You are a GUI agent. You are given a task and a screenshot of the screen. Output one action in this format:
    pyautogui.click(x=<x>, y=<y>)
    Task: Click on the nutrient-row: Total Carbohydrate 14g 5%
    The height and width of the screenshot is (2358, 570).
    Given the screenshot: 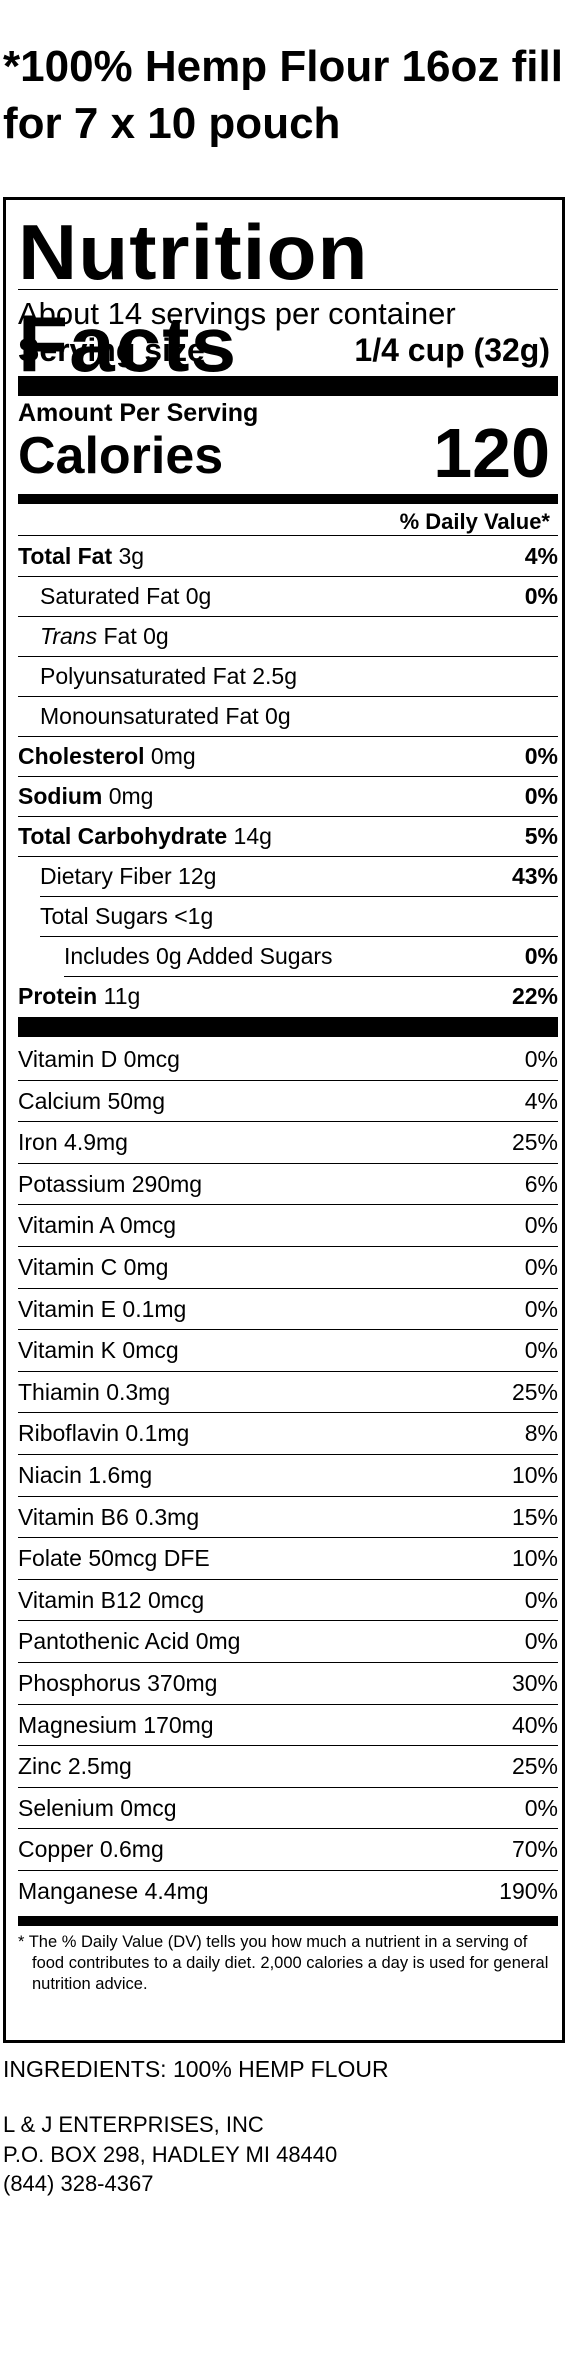 What is the action you would take?
    pyautogui.click(x=288, y=836)
    